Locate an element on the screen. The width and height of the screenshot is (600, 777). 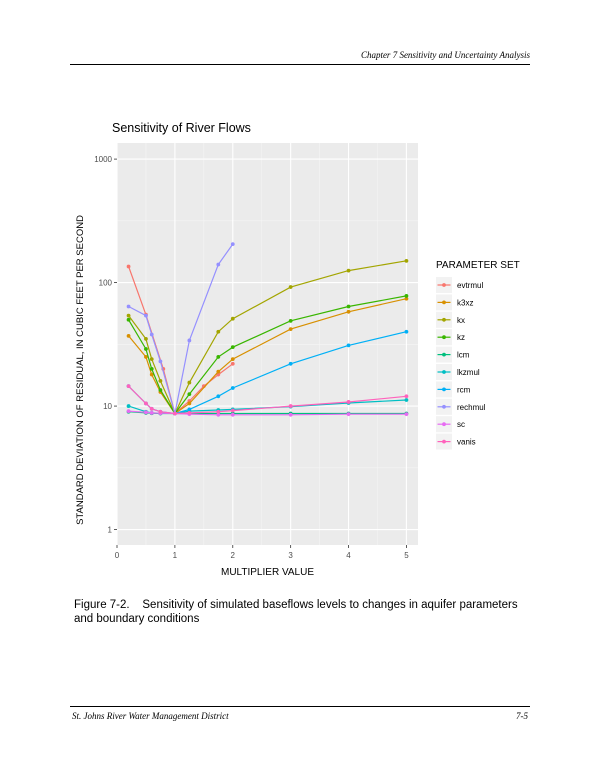
chart-title: Sensitivity of River Flows is located at coordinates (181, 128).